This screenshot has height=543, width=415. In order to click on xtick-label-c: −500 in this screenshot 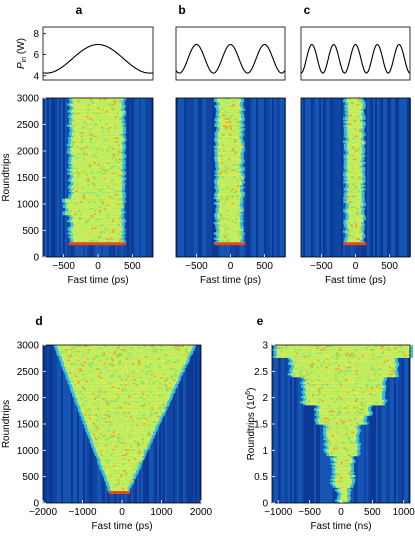, I will do `click(321, 266)`.